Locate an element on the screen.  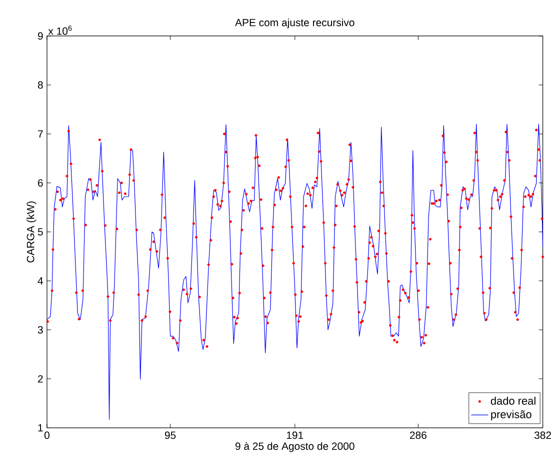
legend-label: dado real is located at coordinates (513, 400).